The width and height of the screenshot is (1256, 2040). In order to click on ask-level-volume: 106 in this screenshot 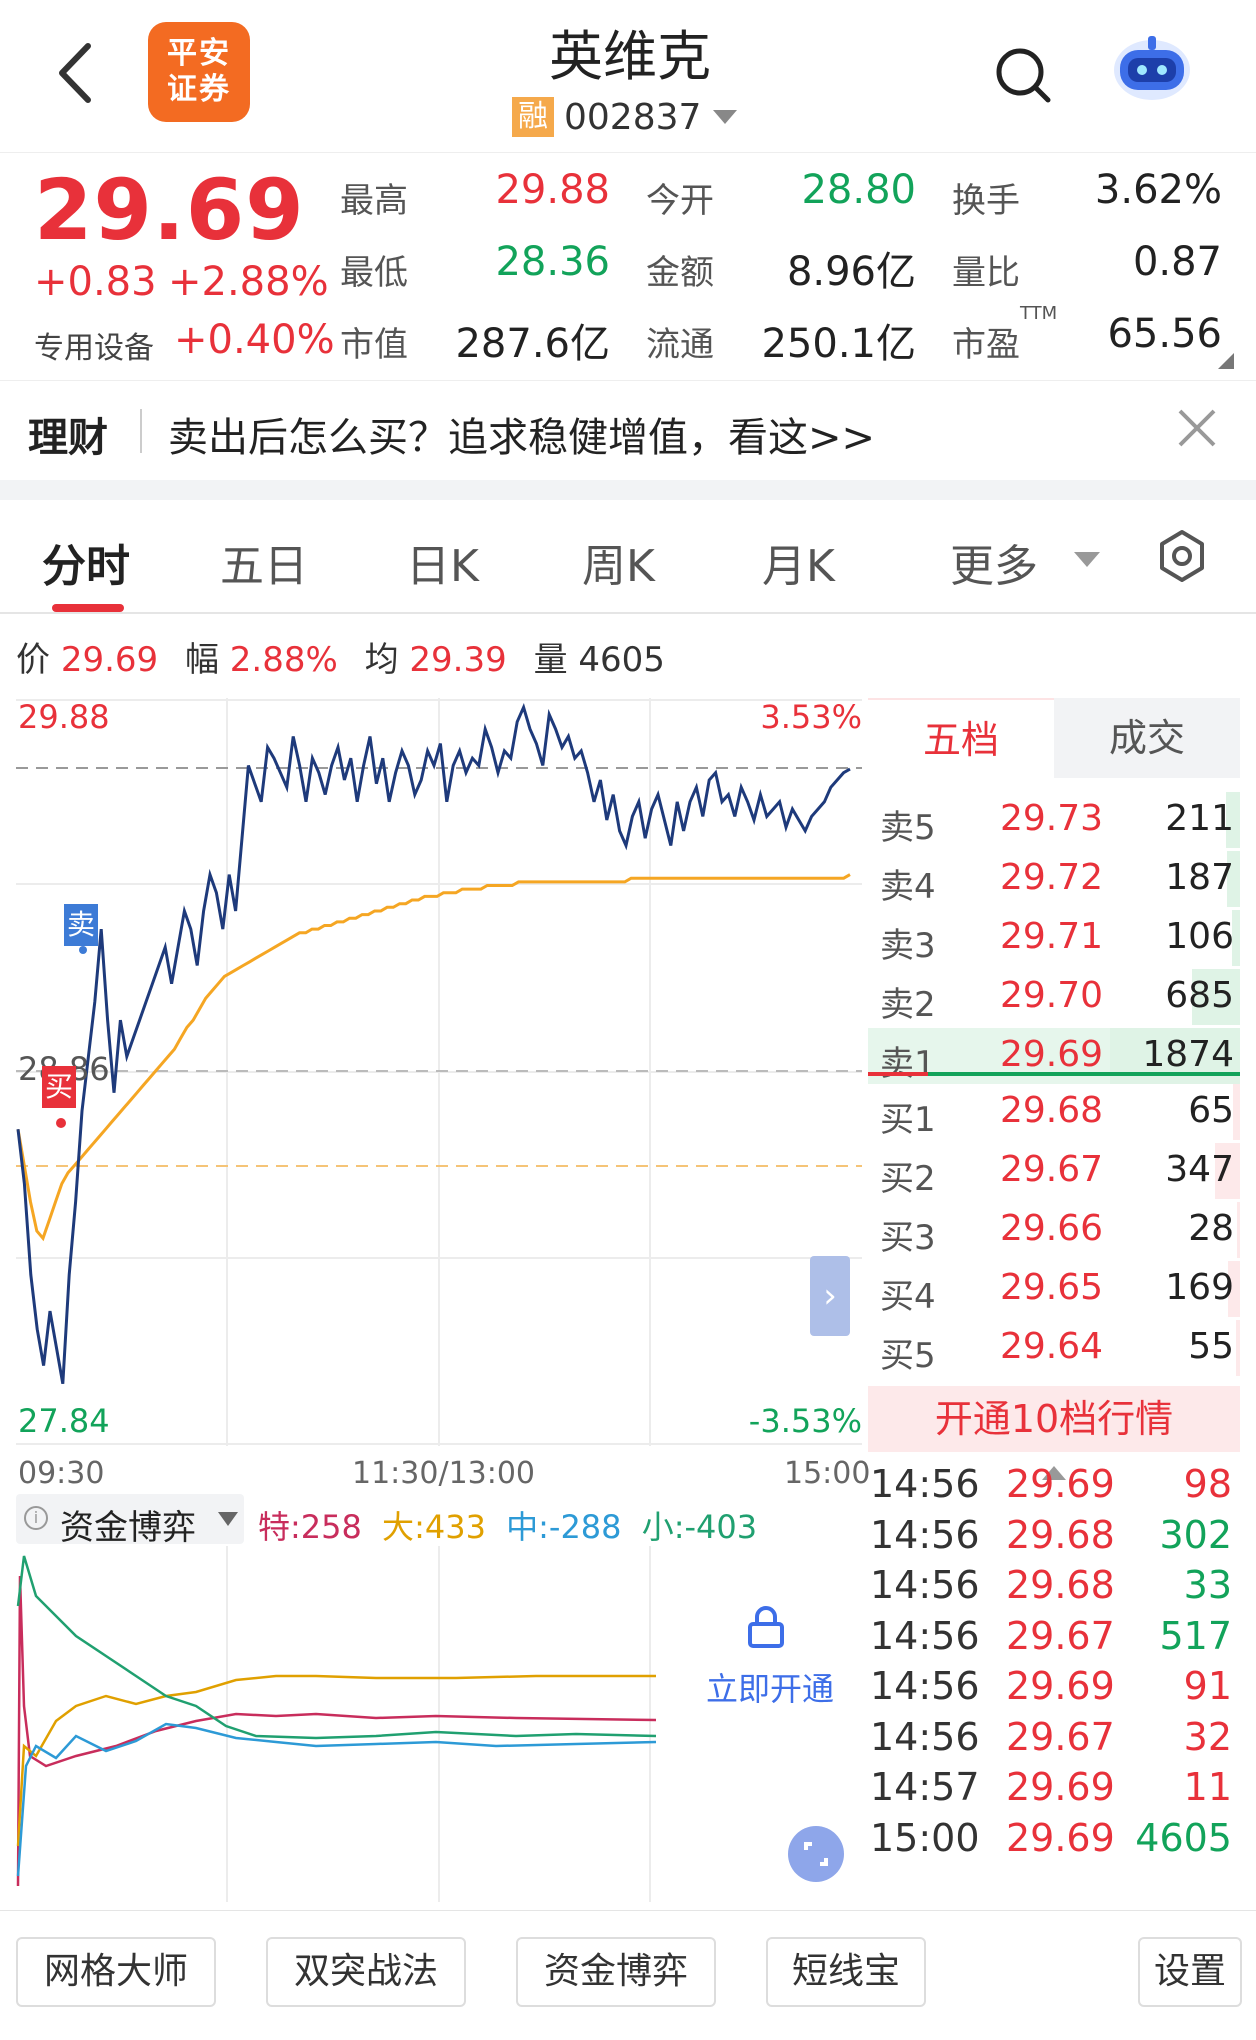, I will do `click(1199, 936)`.